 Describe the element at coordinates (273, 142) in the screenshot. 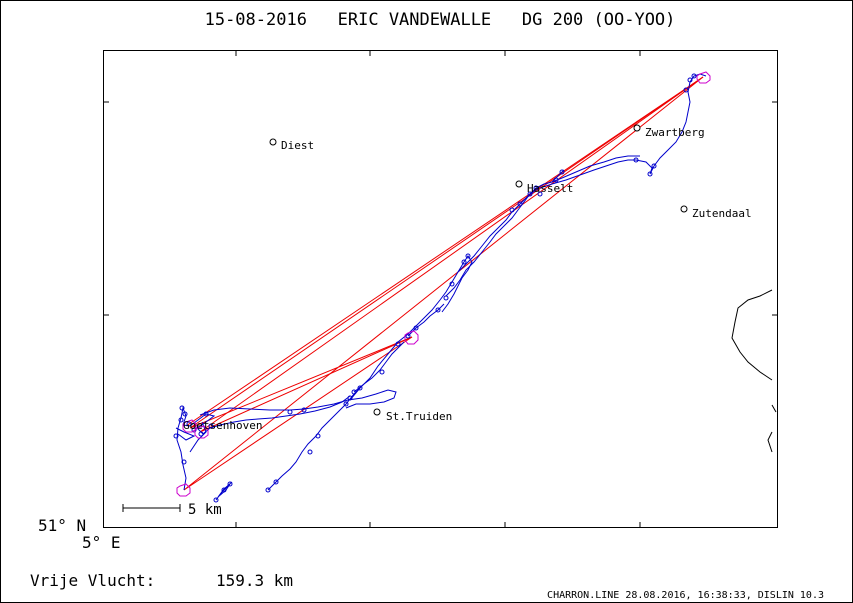

I see `town-marker-diest` at that location.